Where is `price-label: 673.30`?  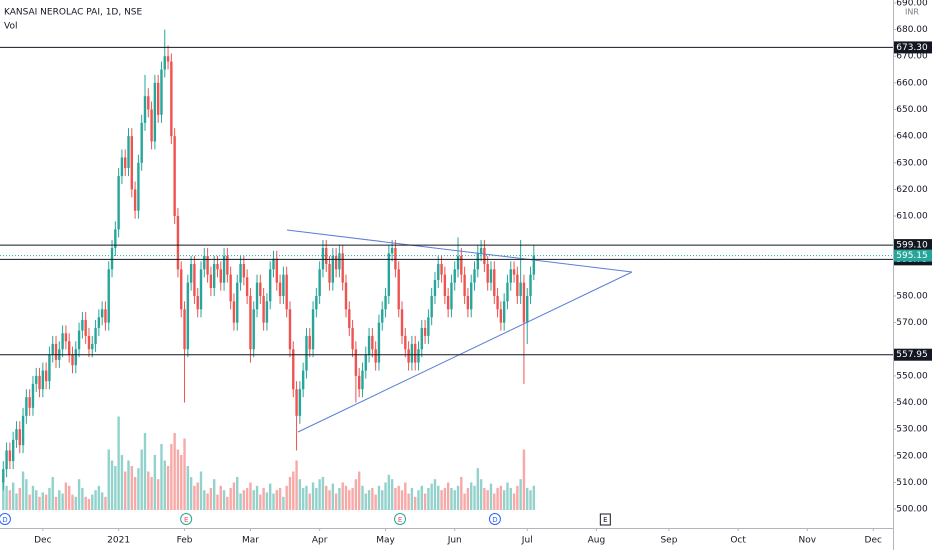
price-label: 673.30 is located at coordinates (912, 48).